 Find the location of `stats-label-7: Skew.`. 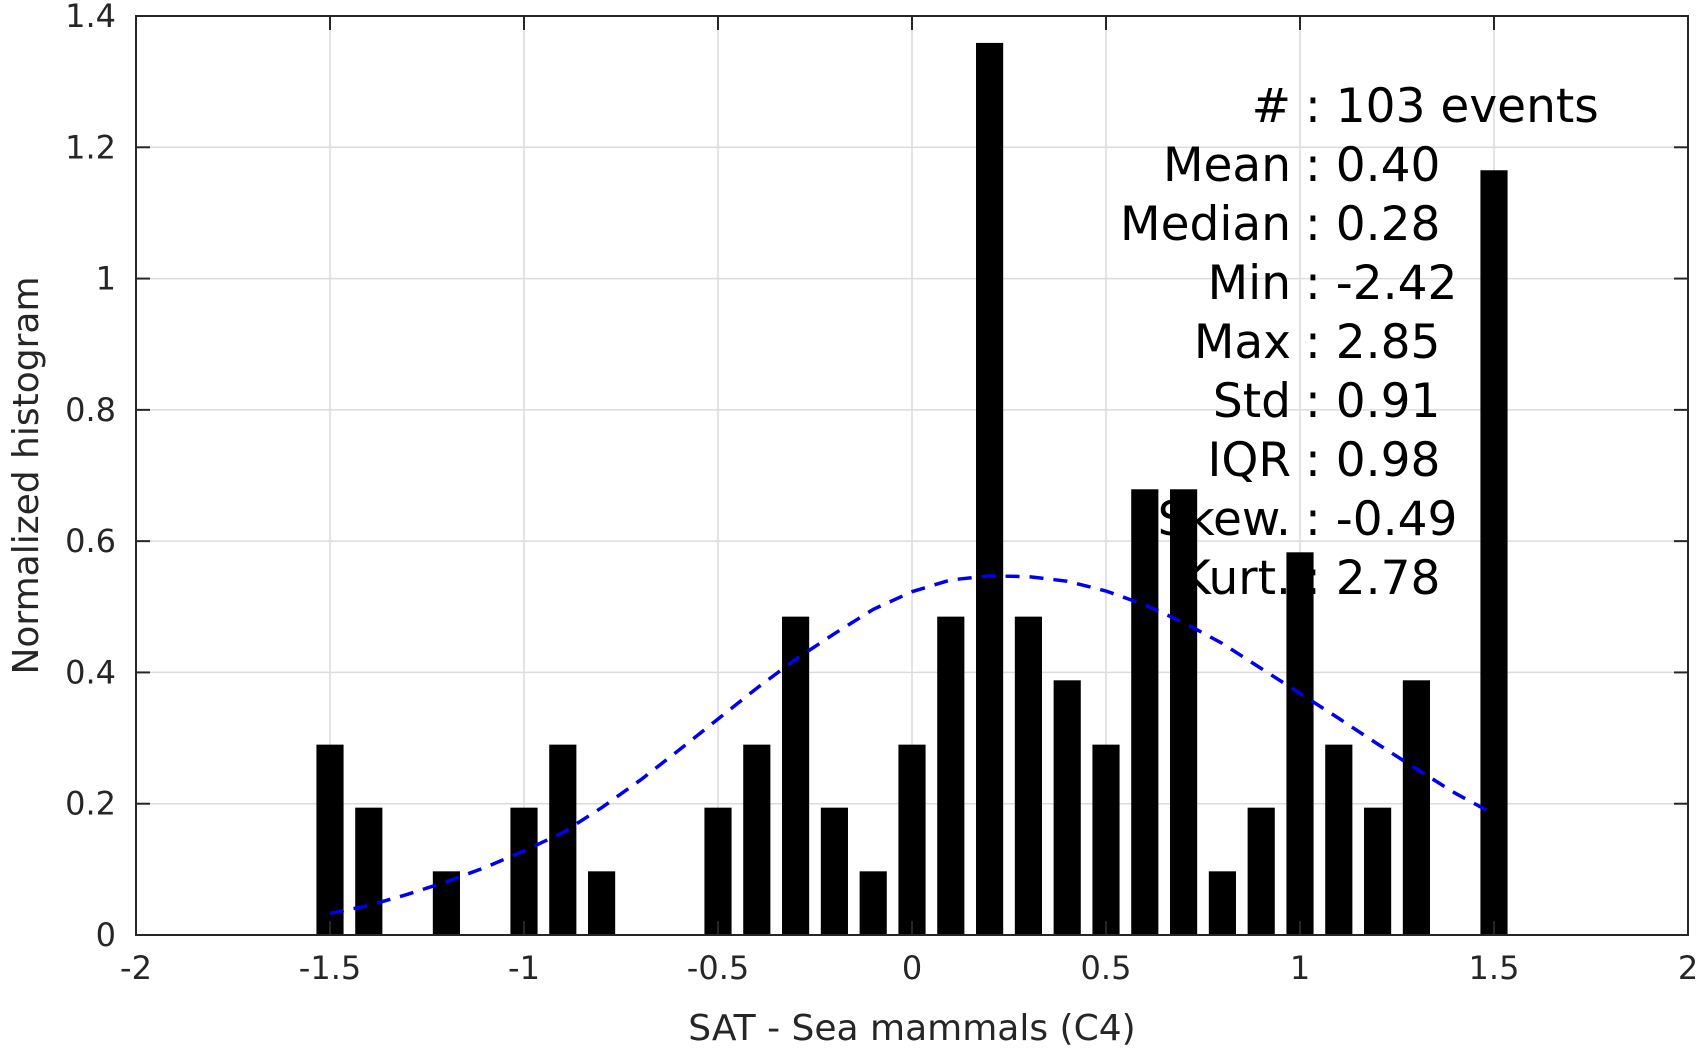

stats-label-7: Skew. is located at coordinates (1224, 519).